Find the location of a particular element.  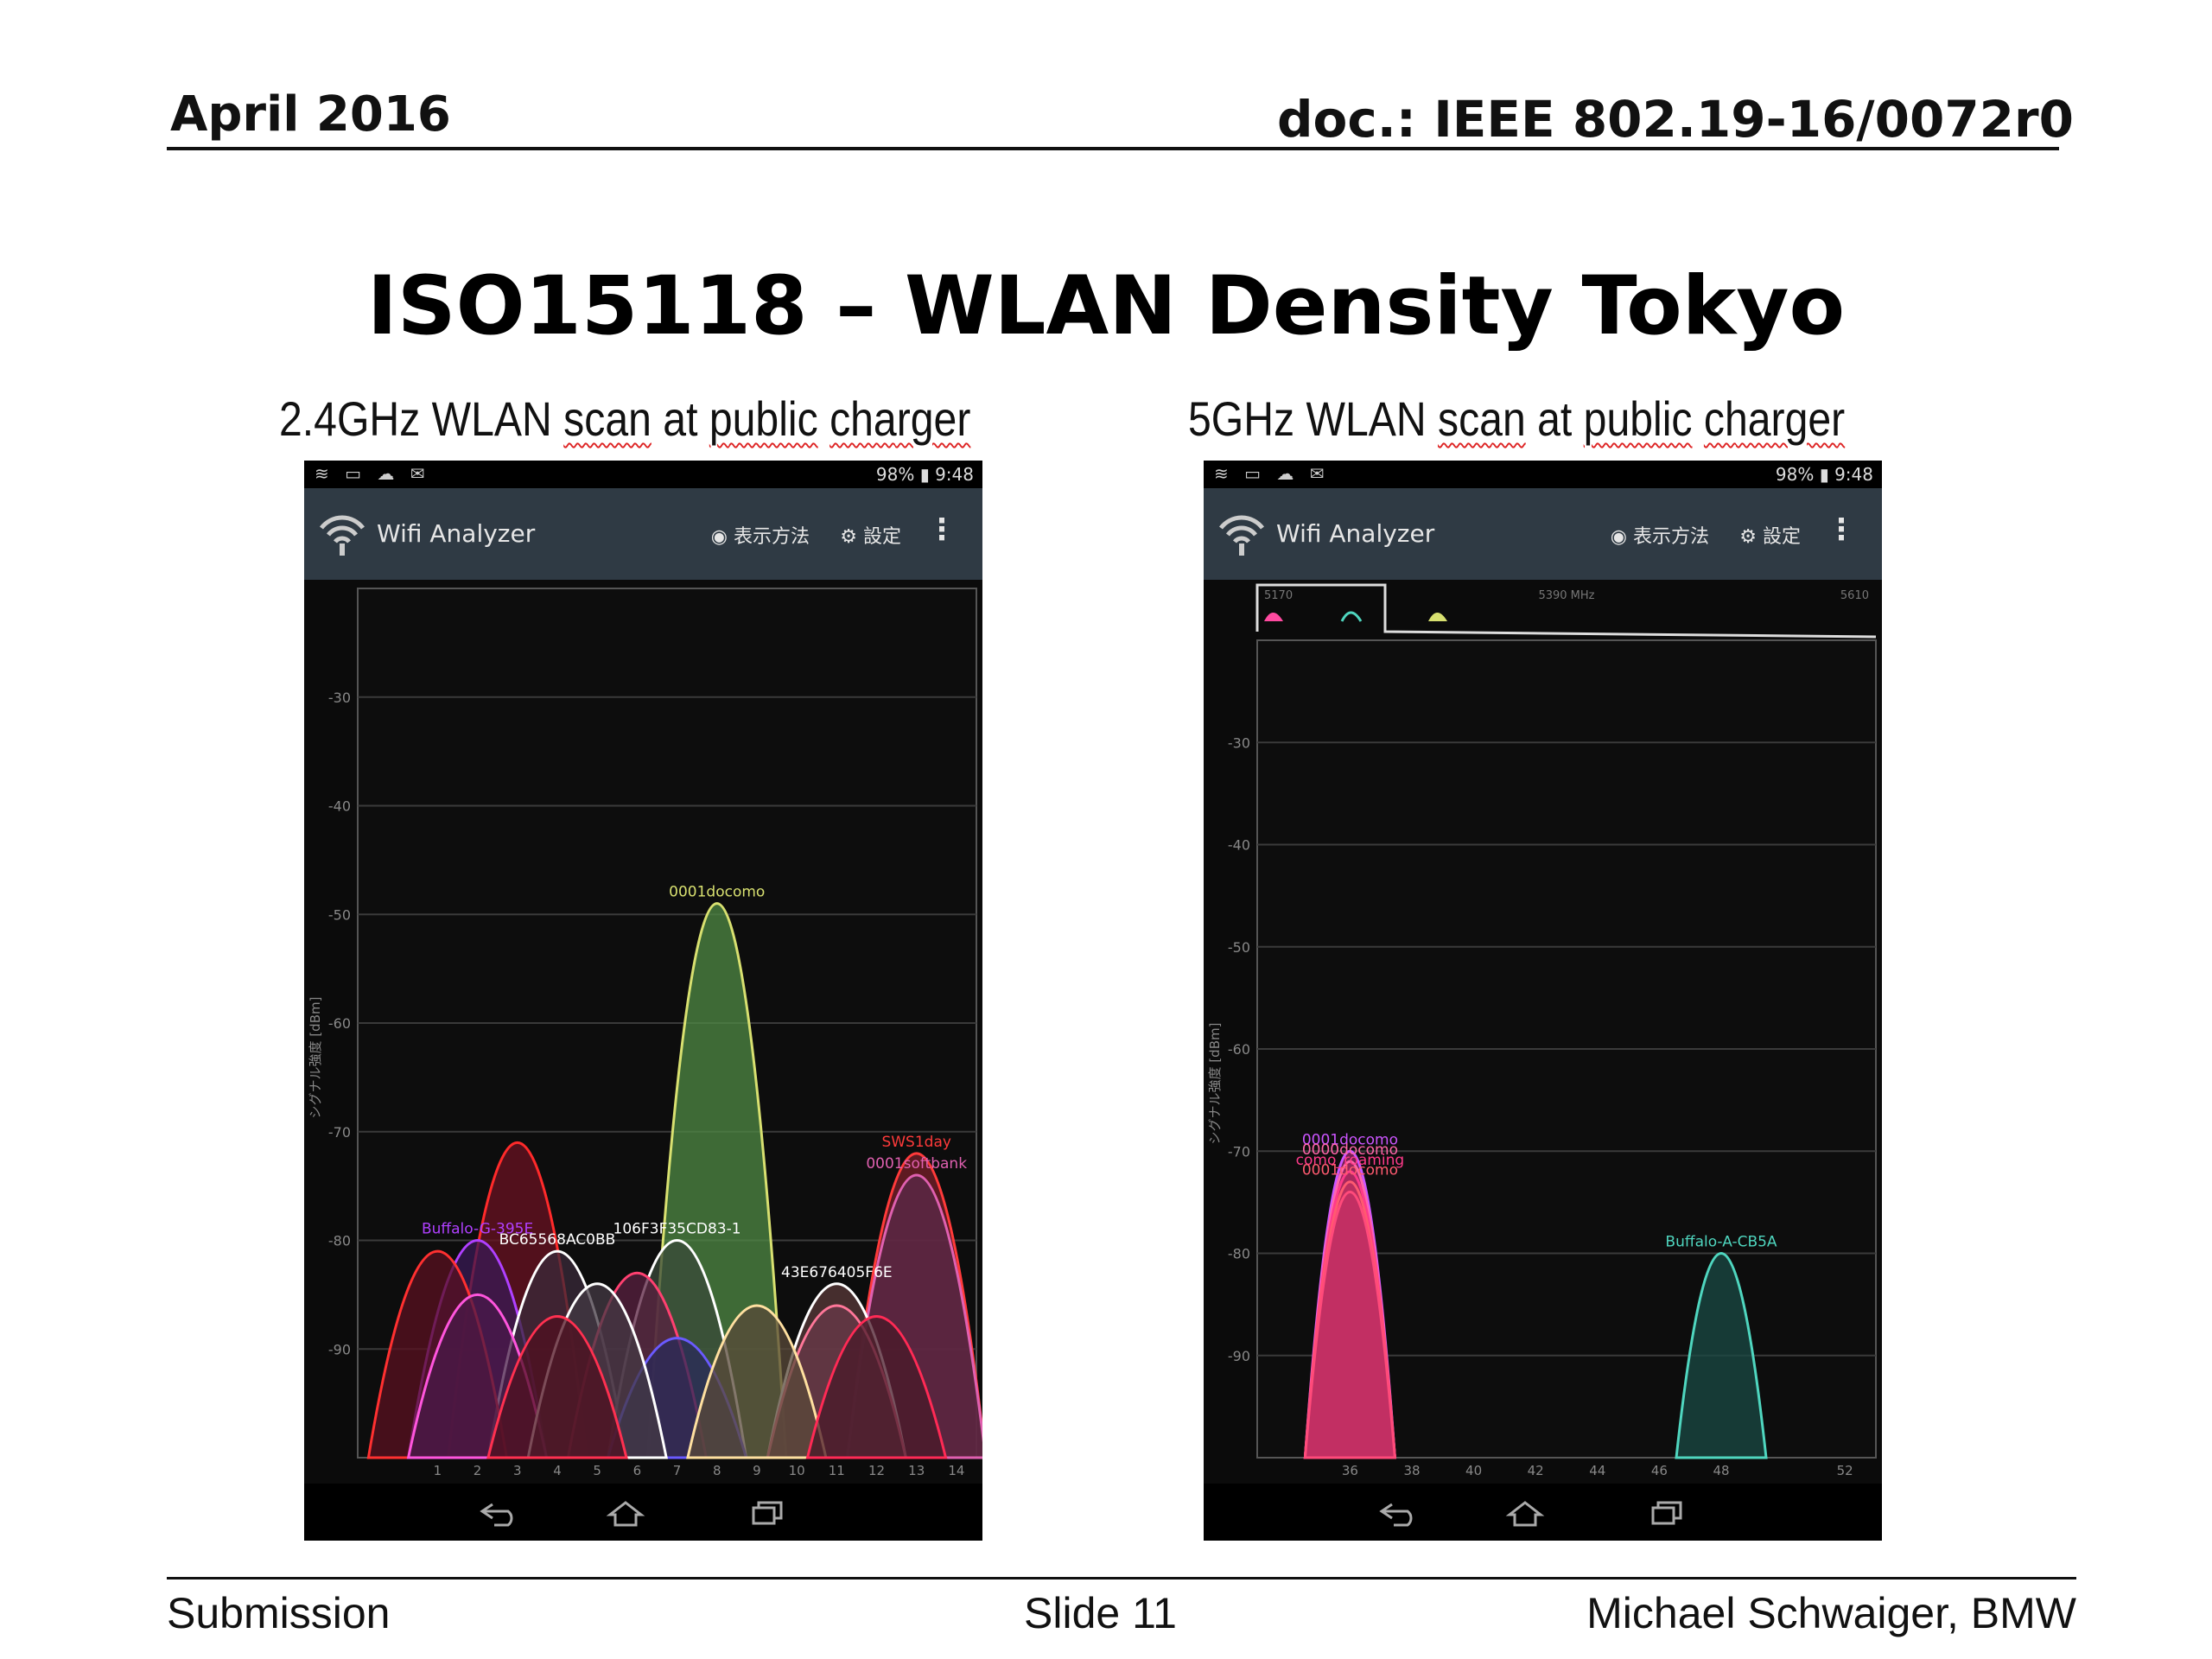

header-rule is located at coordinates (1113, 148).